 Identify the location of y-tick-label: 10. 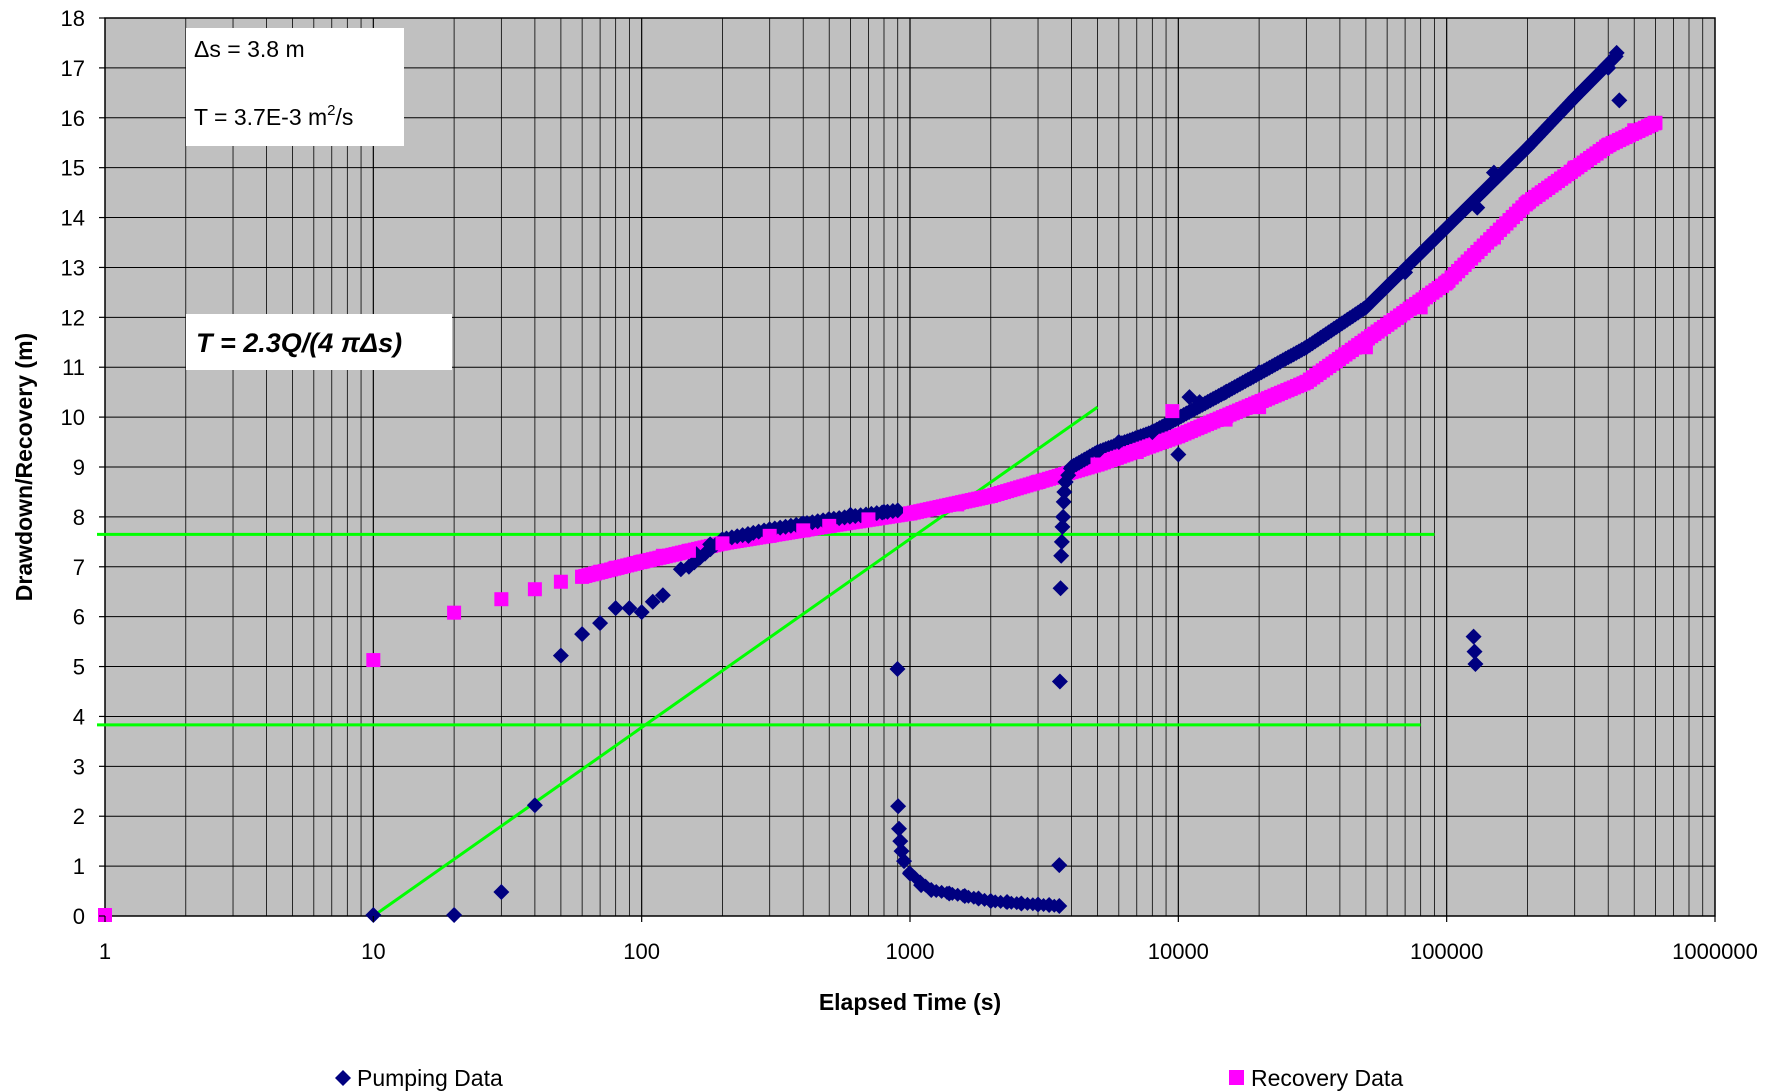
(73, 417).